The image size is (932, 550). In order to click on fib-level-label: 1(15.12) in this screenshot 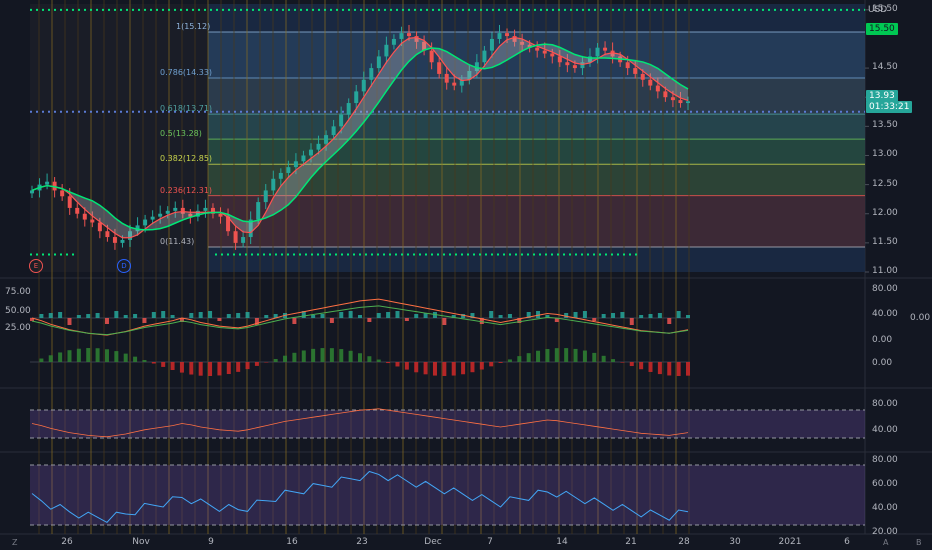, I will do `click(193, 26)`.